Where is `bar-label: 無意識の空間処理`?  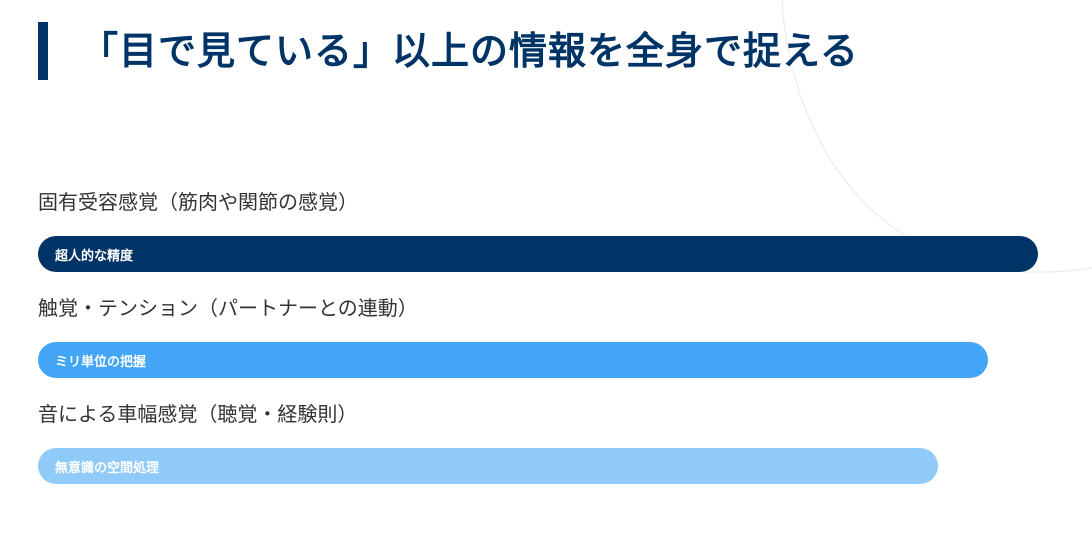 bar-label: 無意識の空間処理 is located at coordinates (107, 468).